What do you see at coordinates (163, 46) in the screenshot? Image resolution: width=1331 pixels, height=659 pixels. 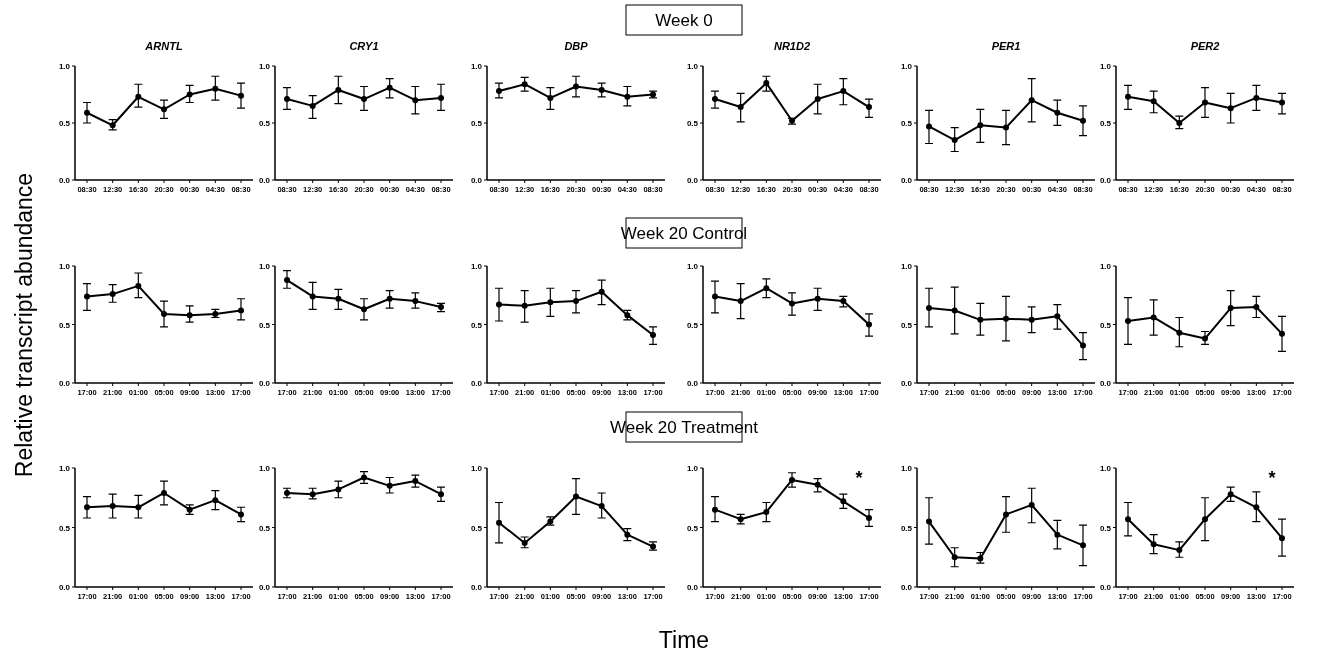 I see `chart-title: ARNTL` at bounding box center [163, 46].